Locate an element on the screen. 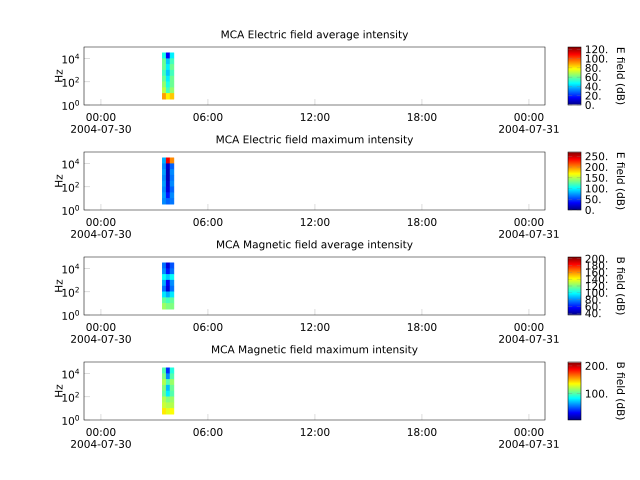  color-bar-label: 120. is located at coordinates (597, 49).